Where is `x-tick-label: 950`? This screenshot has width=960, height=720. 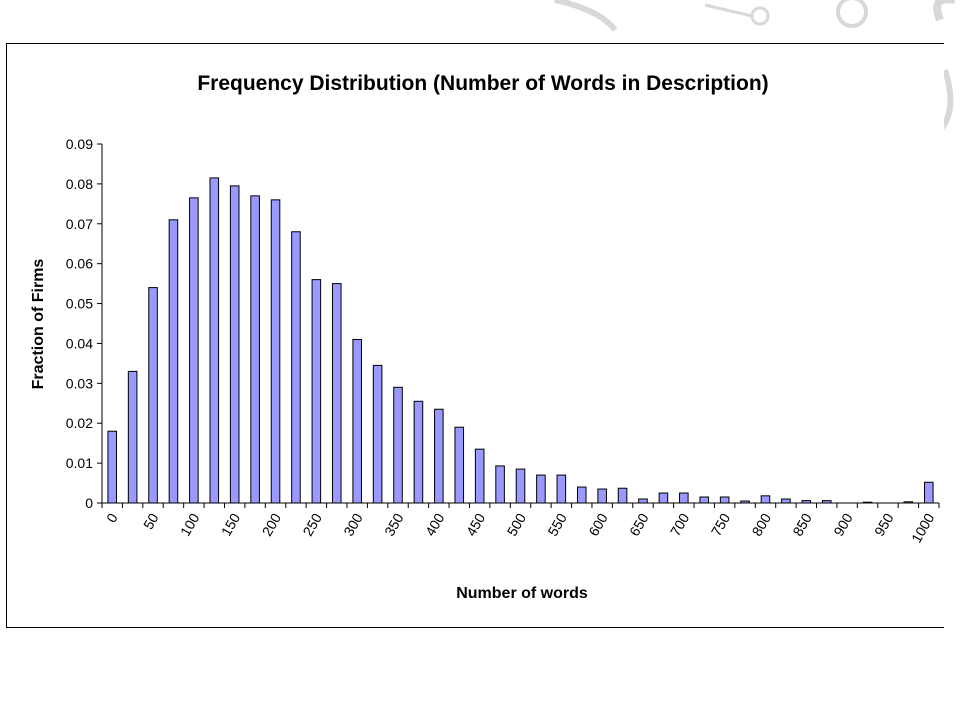 x-tick-label: 950 is located at coordinates (884, 524).